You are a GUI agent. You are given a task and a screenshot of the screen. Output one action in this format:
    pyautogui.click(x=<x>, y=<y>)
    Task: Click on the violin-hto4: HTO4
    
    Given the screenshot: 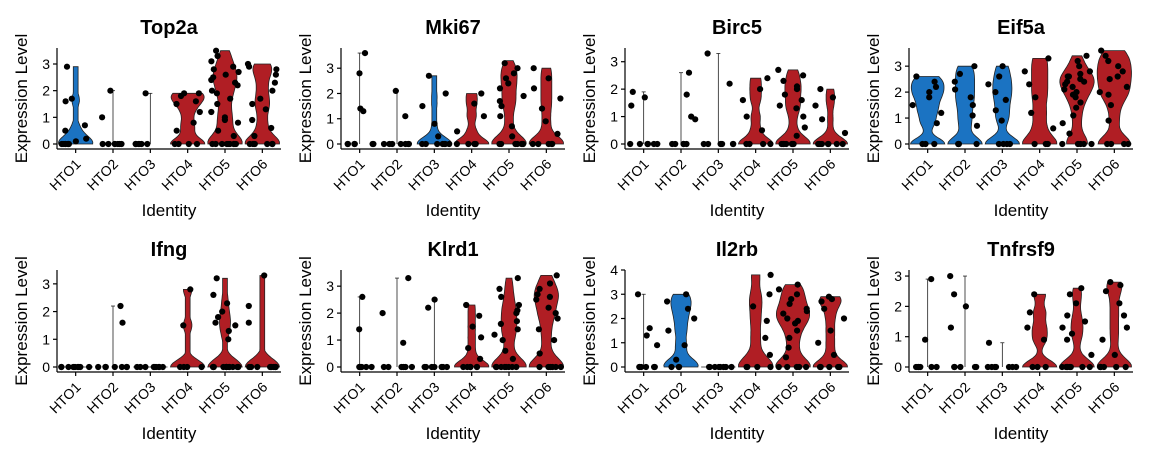 What is the action you would take?
    pyautogui.click(x=1034, y=124)
    